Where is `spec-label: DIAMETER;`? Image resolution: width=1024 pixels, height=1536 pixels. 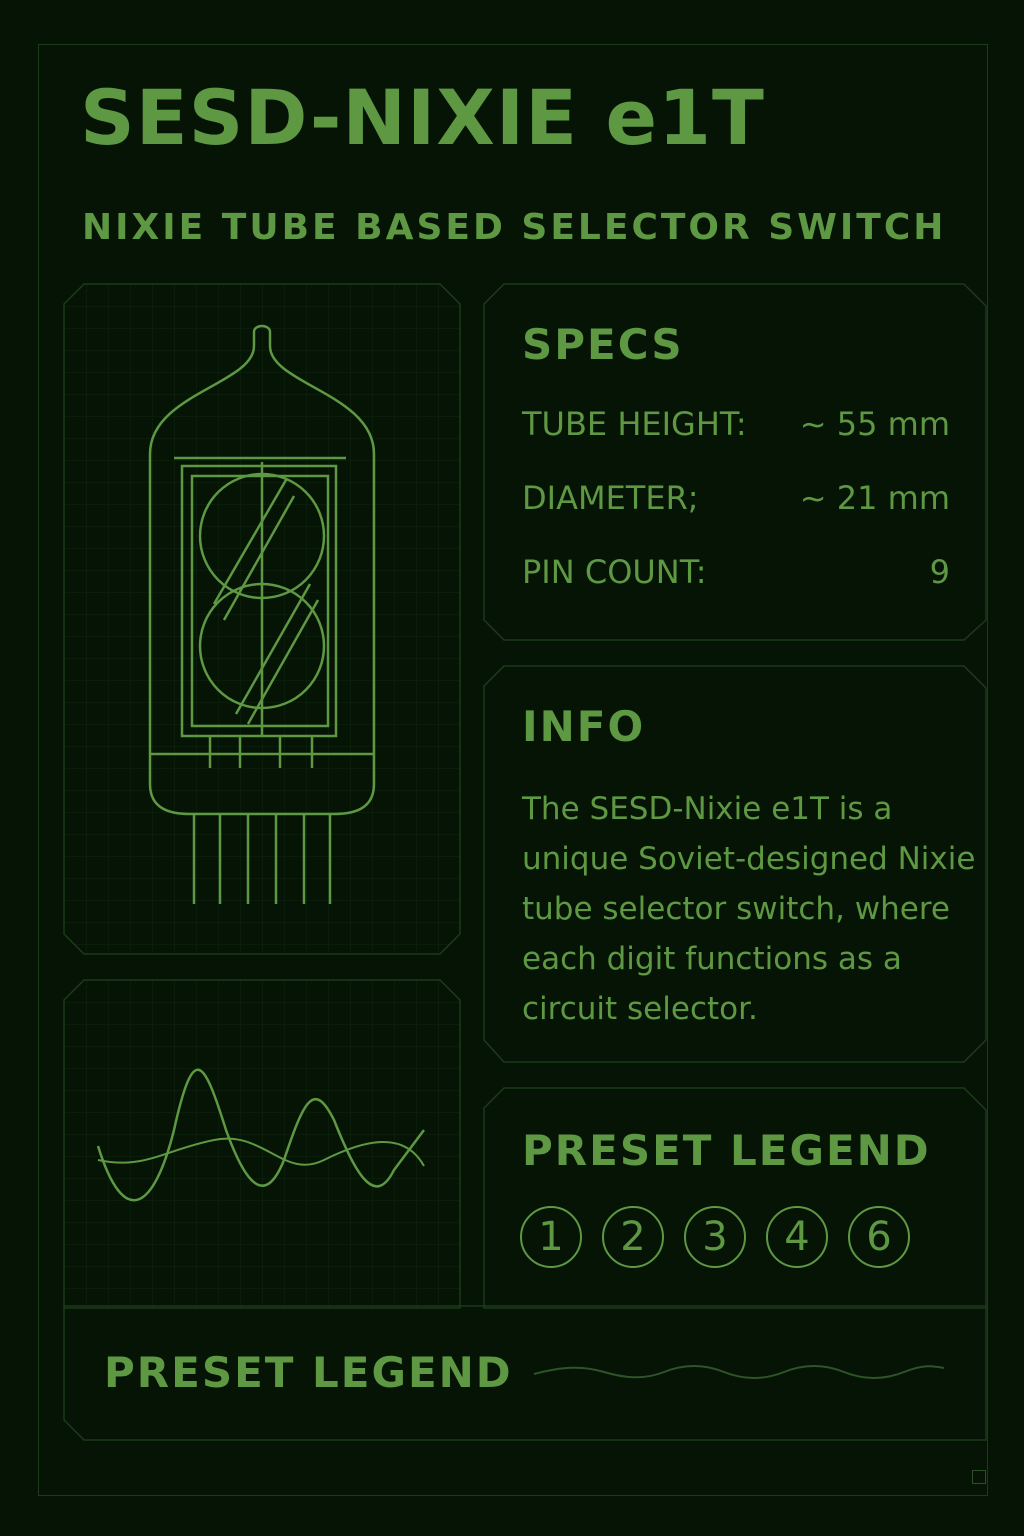
spec-label: DIAMETER; is located at coordinates (610, 498).